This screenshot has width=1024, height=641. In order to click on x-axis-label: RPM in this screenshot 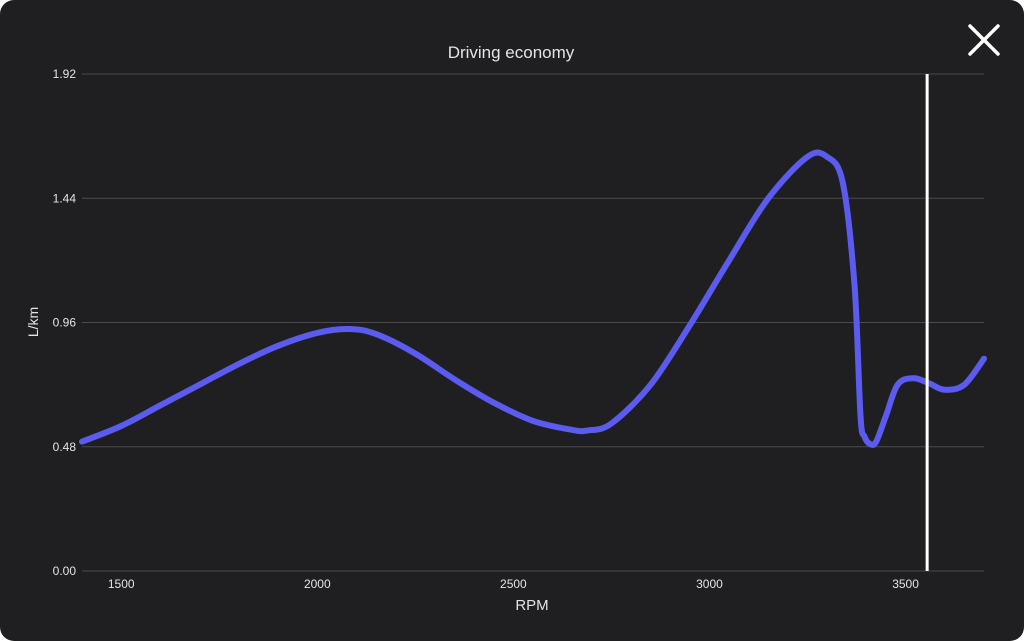, I will do `click(531, 605)`.